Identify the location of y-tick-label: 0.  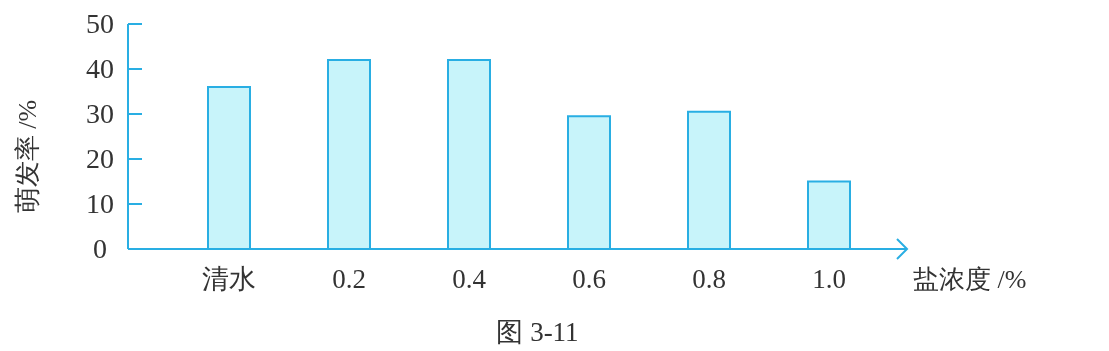
(100, 248).